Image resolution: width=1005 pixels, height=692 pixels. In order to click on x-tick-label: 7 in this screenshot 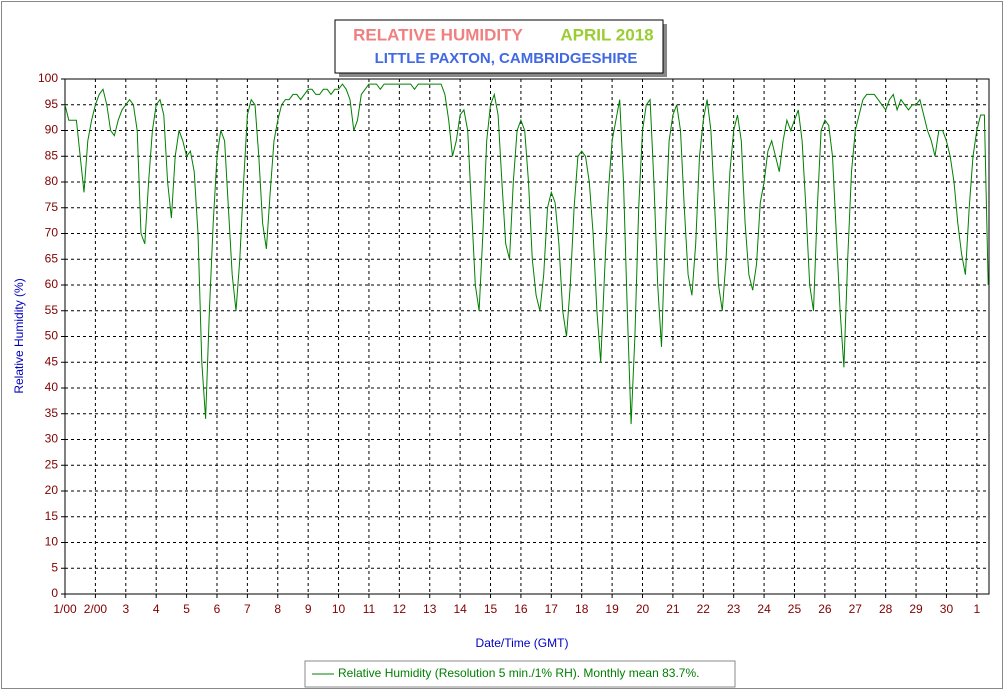, I will do `click(247, 609)`.